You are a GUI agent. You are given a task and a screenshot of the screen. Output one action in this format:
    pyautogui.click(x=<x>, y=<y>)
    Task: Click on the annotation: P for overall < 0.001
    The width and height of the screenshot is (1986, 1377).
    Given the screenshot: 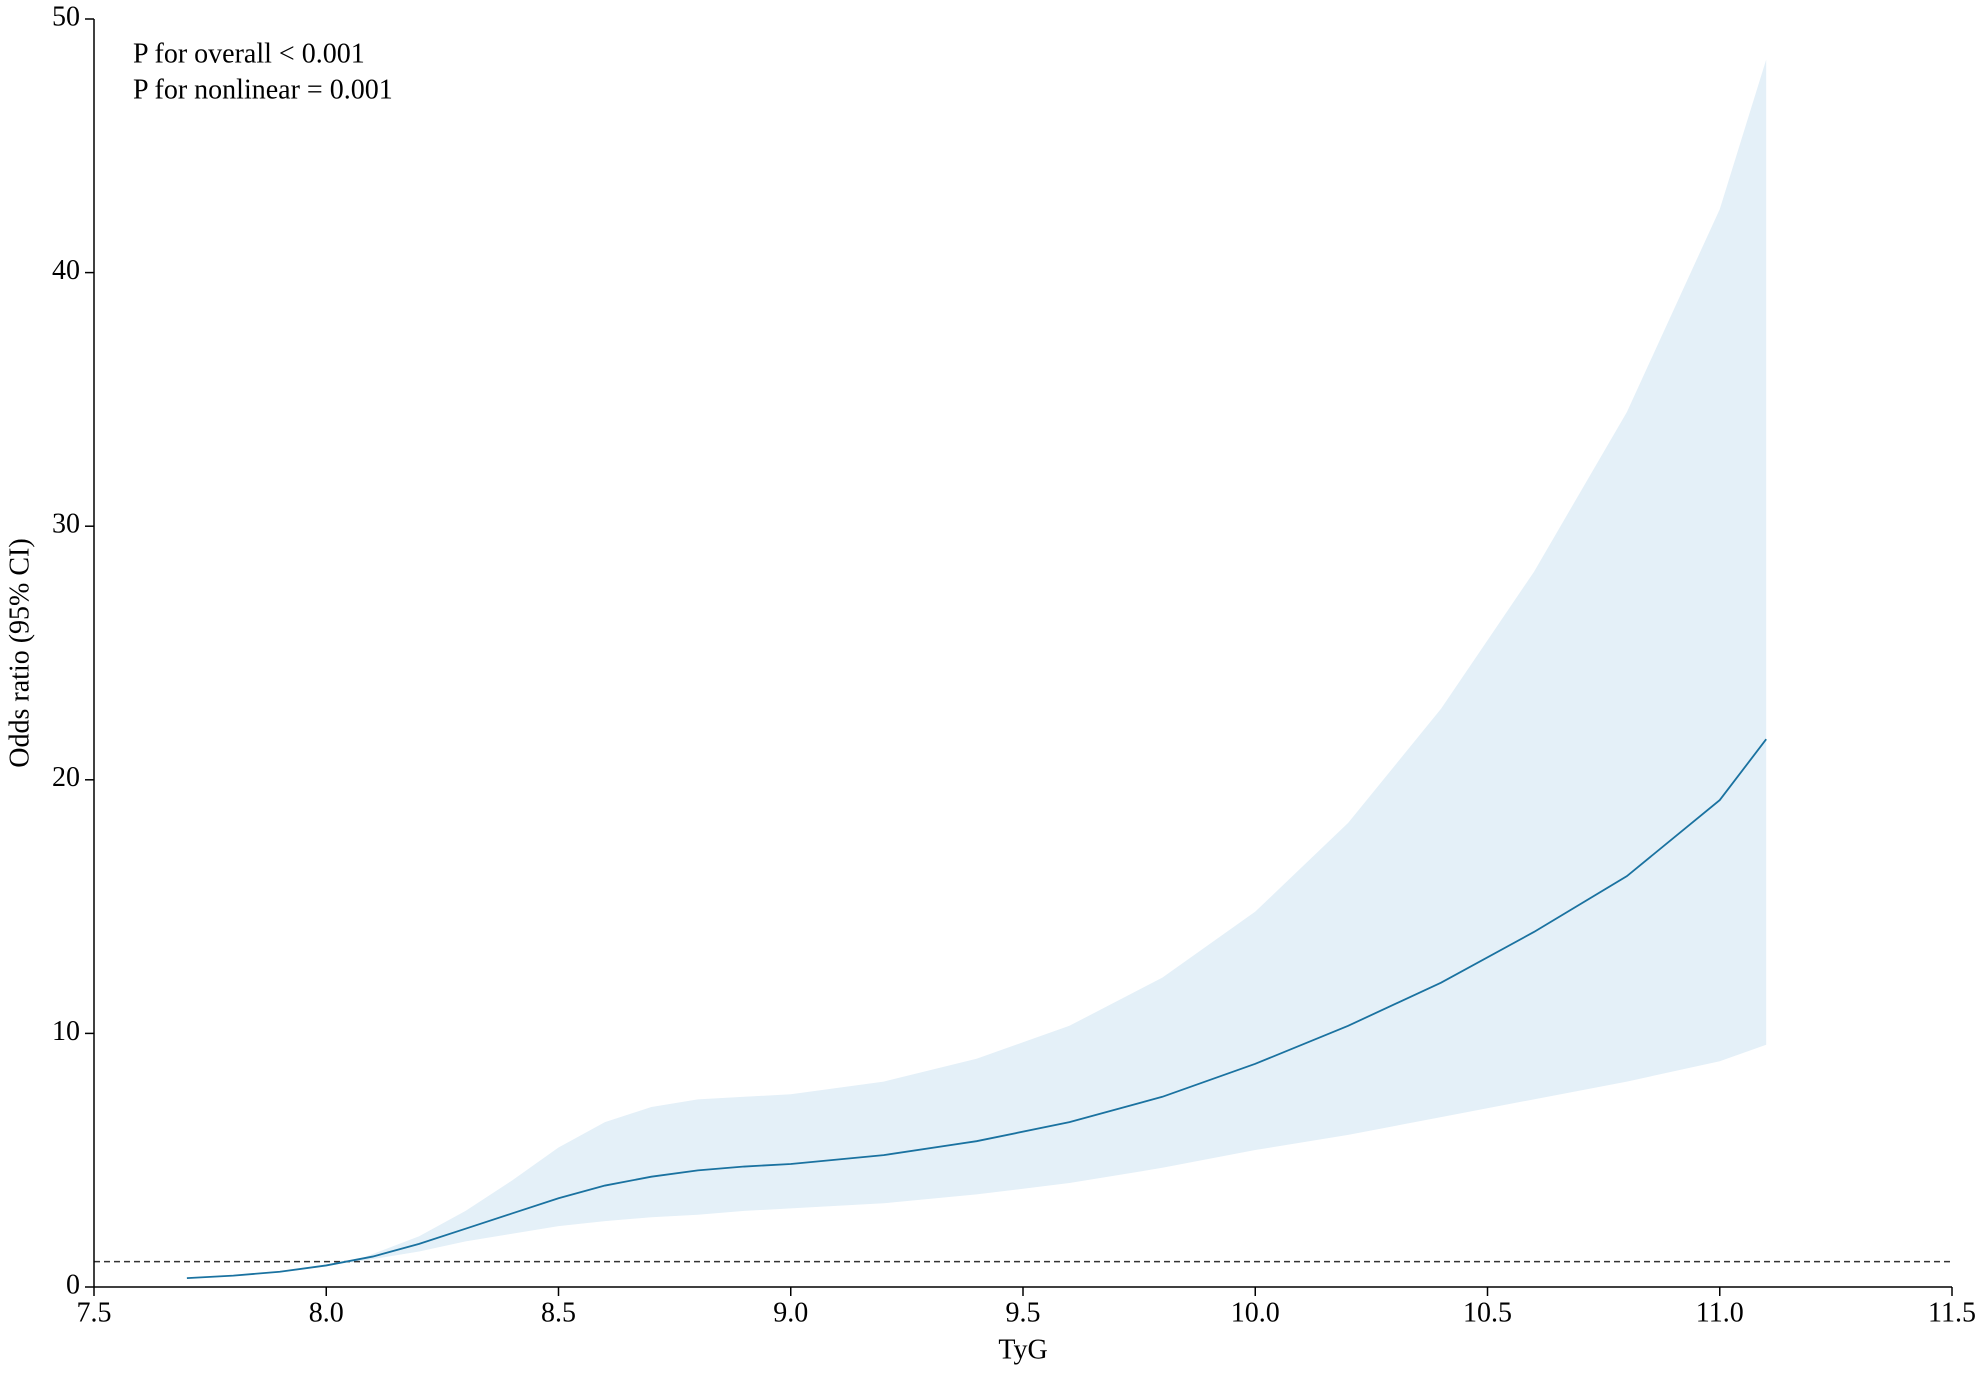 What is the action you would take?
    pyautogui.click(x=249, y=53)
    